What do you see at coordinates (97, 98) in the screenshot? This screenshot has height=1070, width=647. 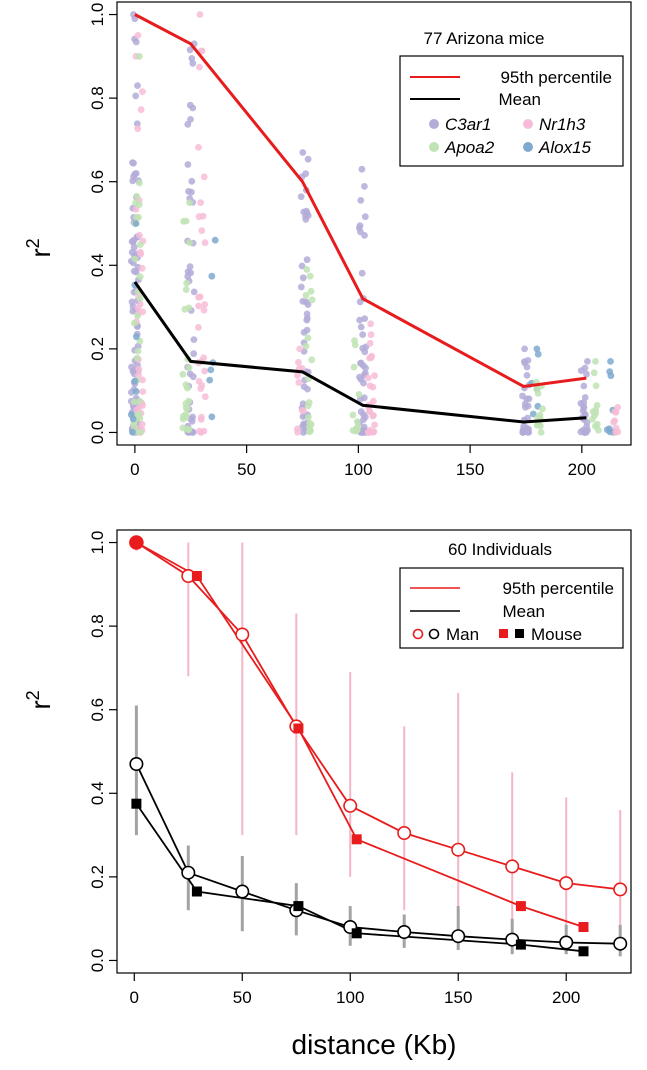 I see `y-tick-label: 0.8` at bounding box center [97, 98].